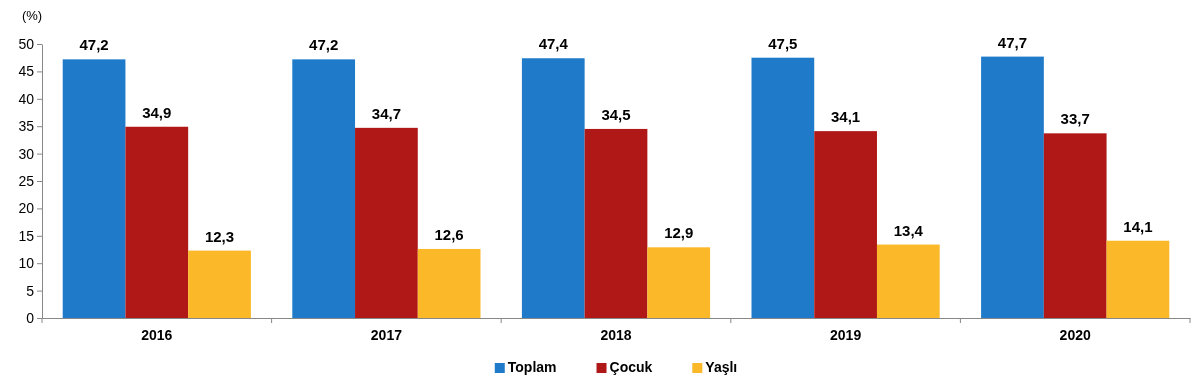 The width and height of the screenshot is (1200, 388). What do you see at coordinates (26, 208) in the screenshot?
I see `y-tick-label: 20` at bounding box center [26, 208].